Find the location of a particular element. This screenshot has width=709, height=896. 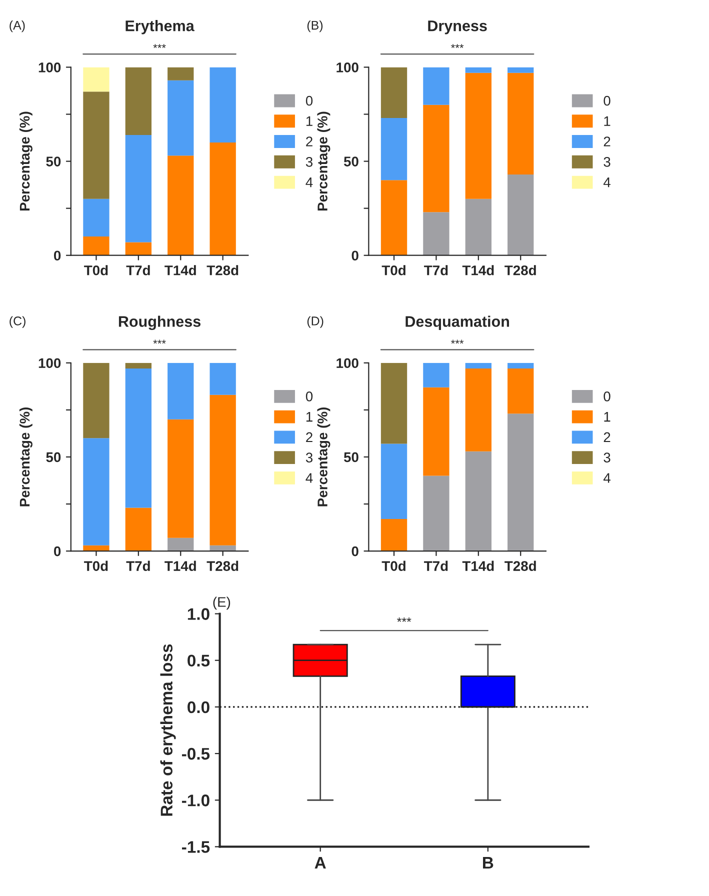

x-tick-label: B is located at coordinates (488, 863).